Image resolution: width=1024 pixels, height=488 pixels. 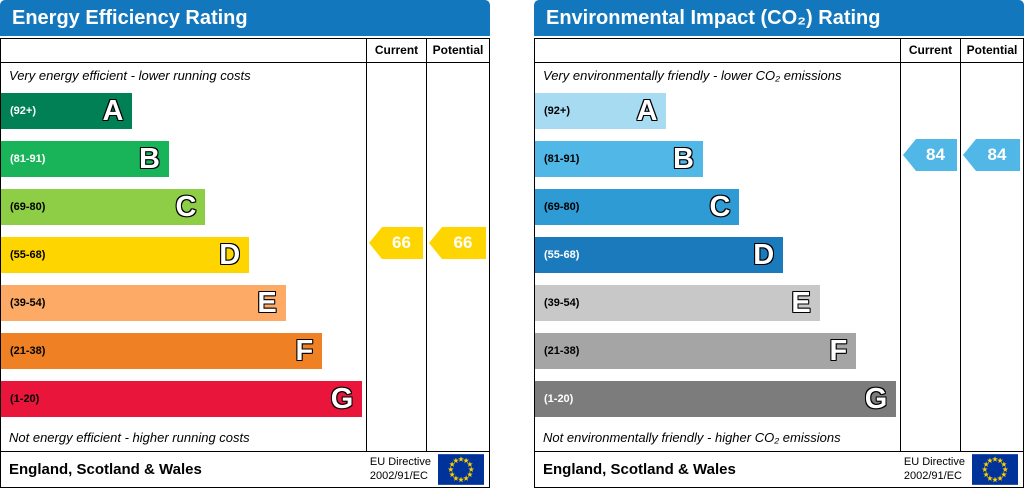 What do you see at coordinates (401, 242) in the screenshot?
I see `current-rating-value: 66` at bounding box center [401, 242].